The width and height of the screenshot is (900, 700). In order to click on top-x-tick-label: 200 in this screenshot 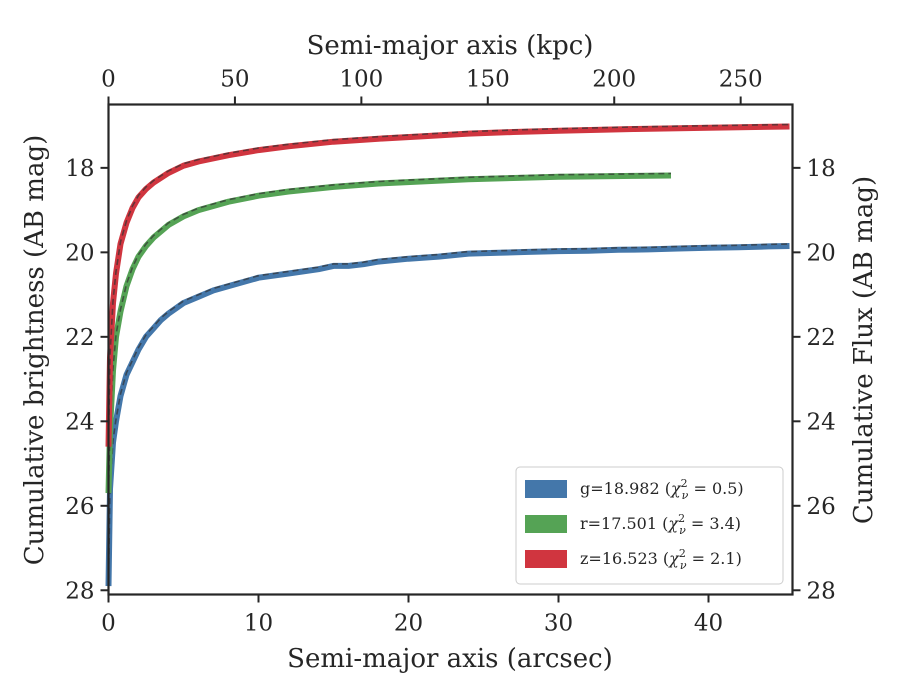, I will do `click(614, 80)`.